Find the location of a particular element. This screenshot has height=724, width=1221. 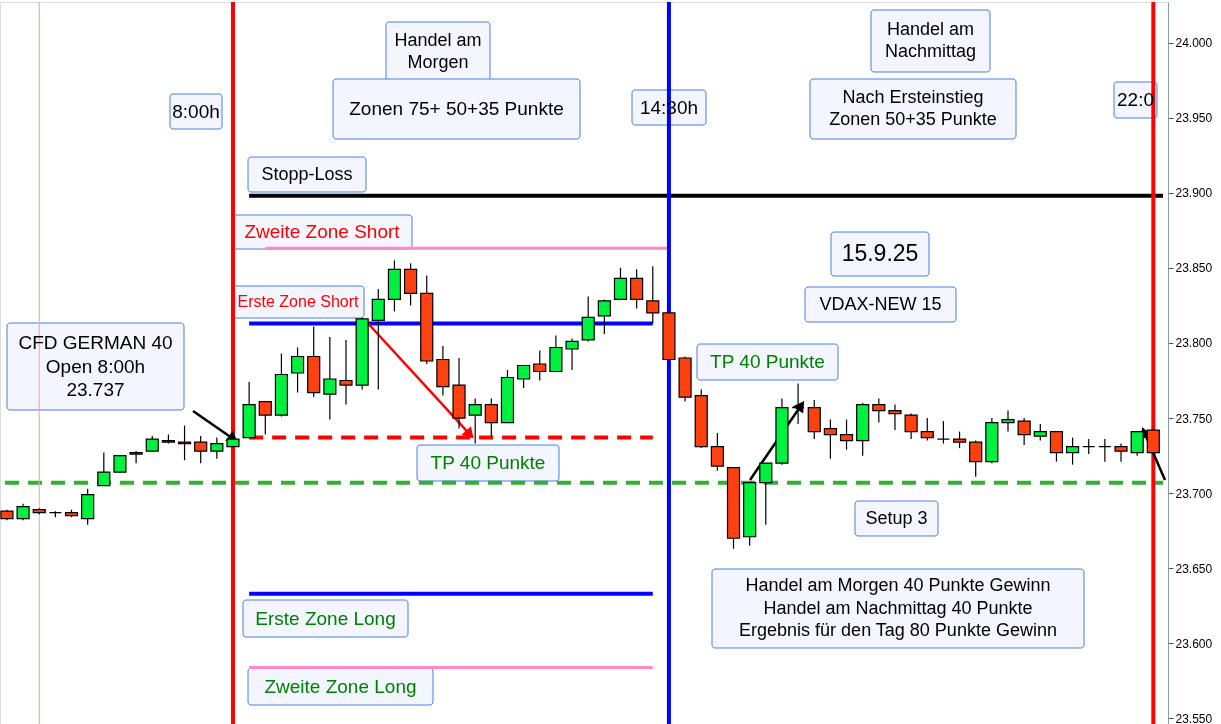

y-tick-label: 23.950 is located at coordinates (1194, 118).